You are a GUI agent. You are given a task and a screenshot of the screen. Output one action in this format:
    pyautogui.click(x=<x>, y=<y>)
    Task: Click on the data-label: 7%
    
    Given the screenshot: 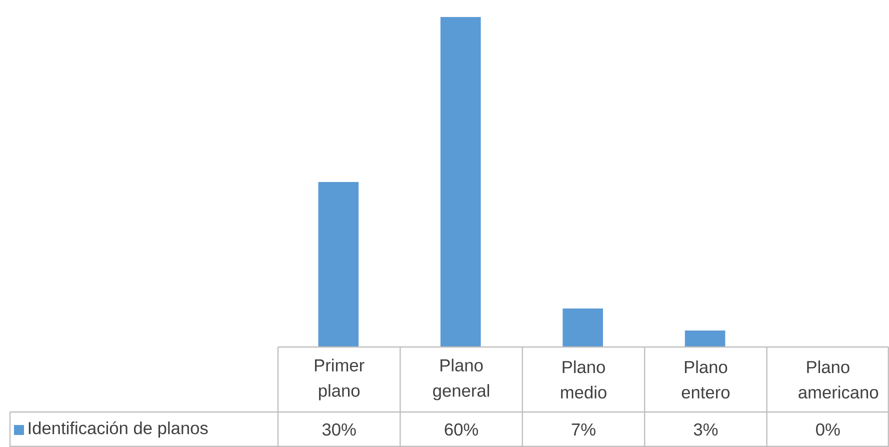 What is the action you would take?
    pyautogui.click(x=584, y=429)
    